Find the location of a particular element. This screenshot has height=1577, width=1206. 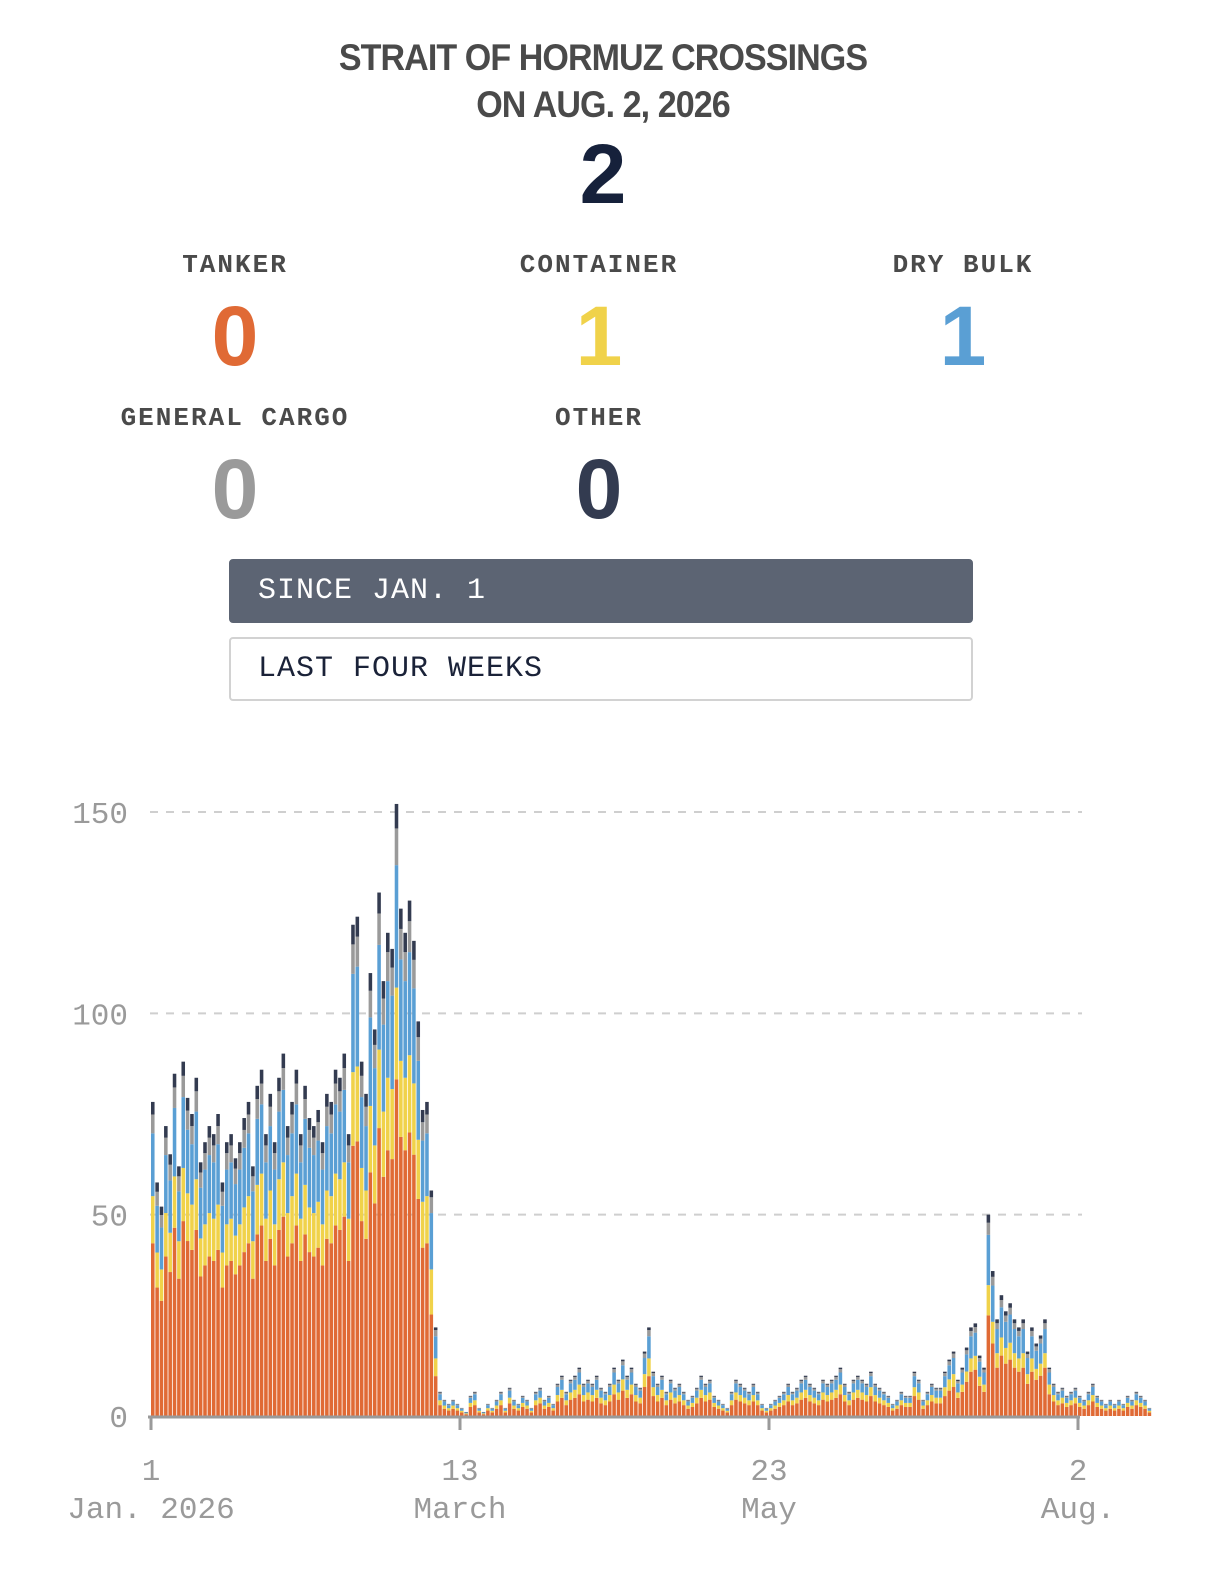

category-other: OTHER 0 is located at coordinates (599, 467).